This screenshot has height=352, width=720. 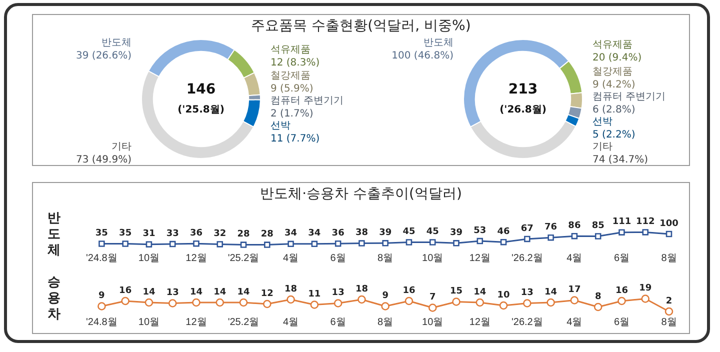 What do you see at coordinates (104, 160) in the screenshot?
I see `data-label: 73 (49.9%)` at bounding box center [104, 160].